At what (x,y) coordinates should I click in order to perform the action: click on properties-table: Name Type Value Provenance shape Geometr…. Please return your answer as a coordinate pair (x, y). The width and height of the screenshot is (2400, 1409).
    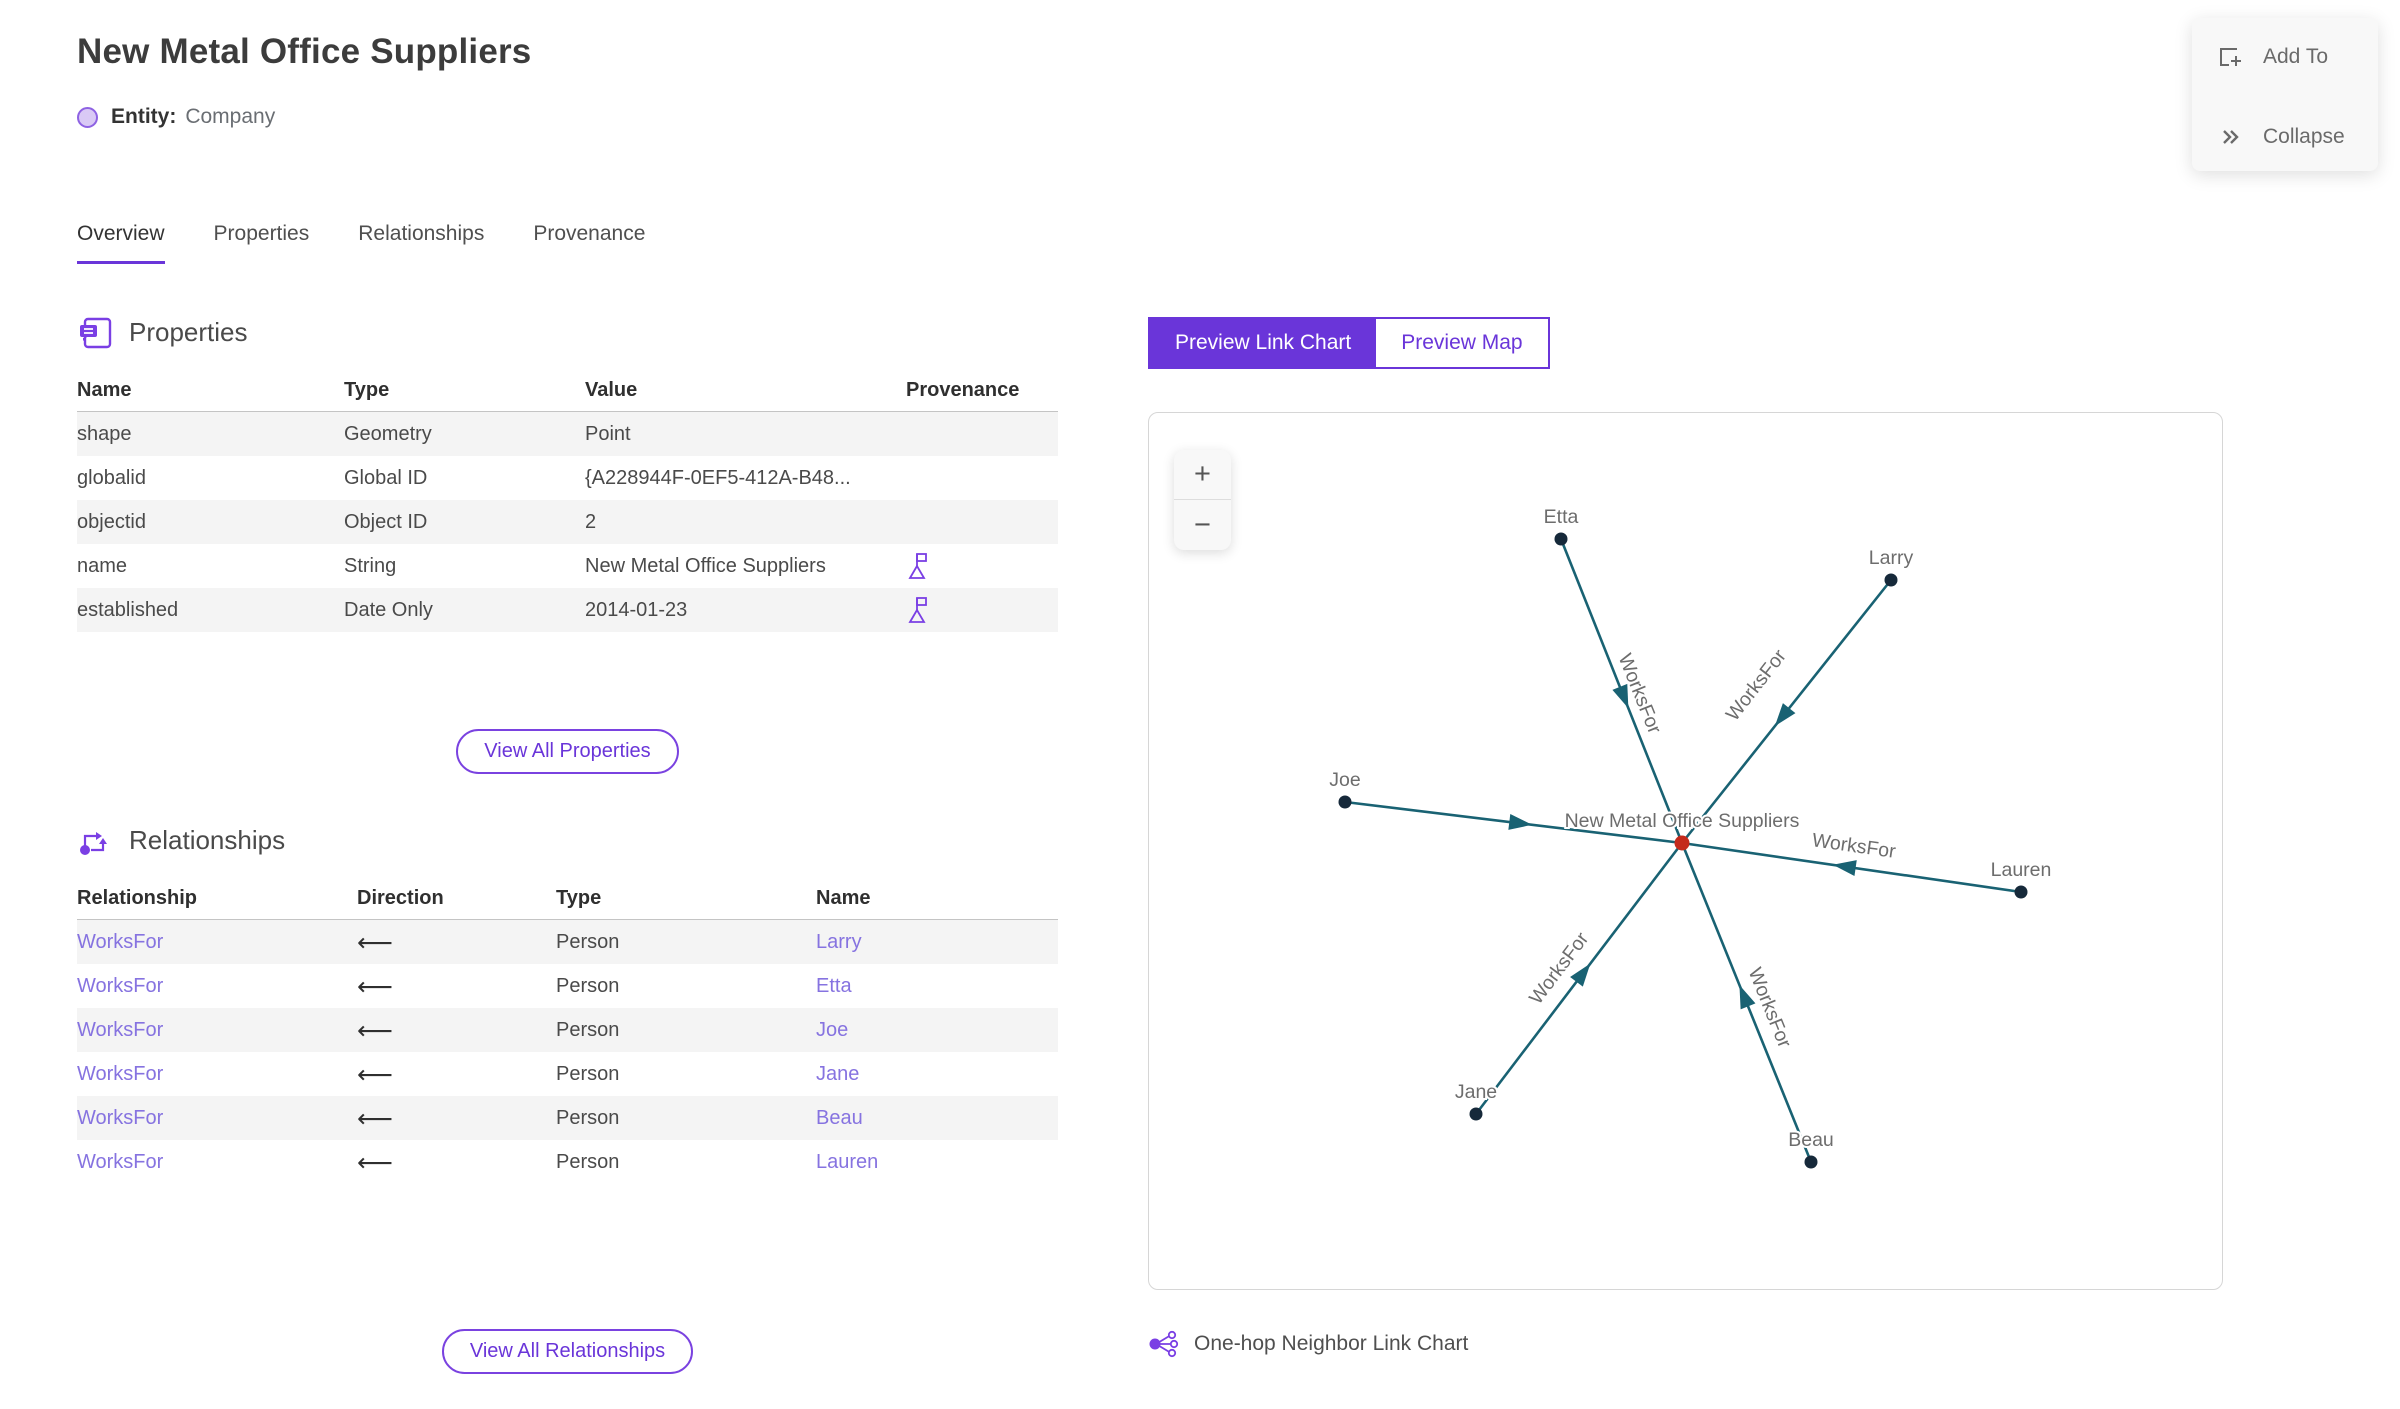
    Looking at the image, I should click on (567, 501).